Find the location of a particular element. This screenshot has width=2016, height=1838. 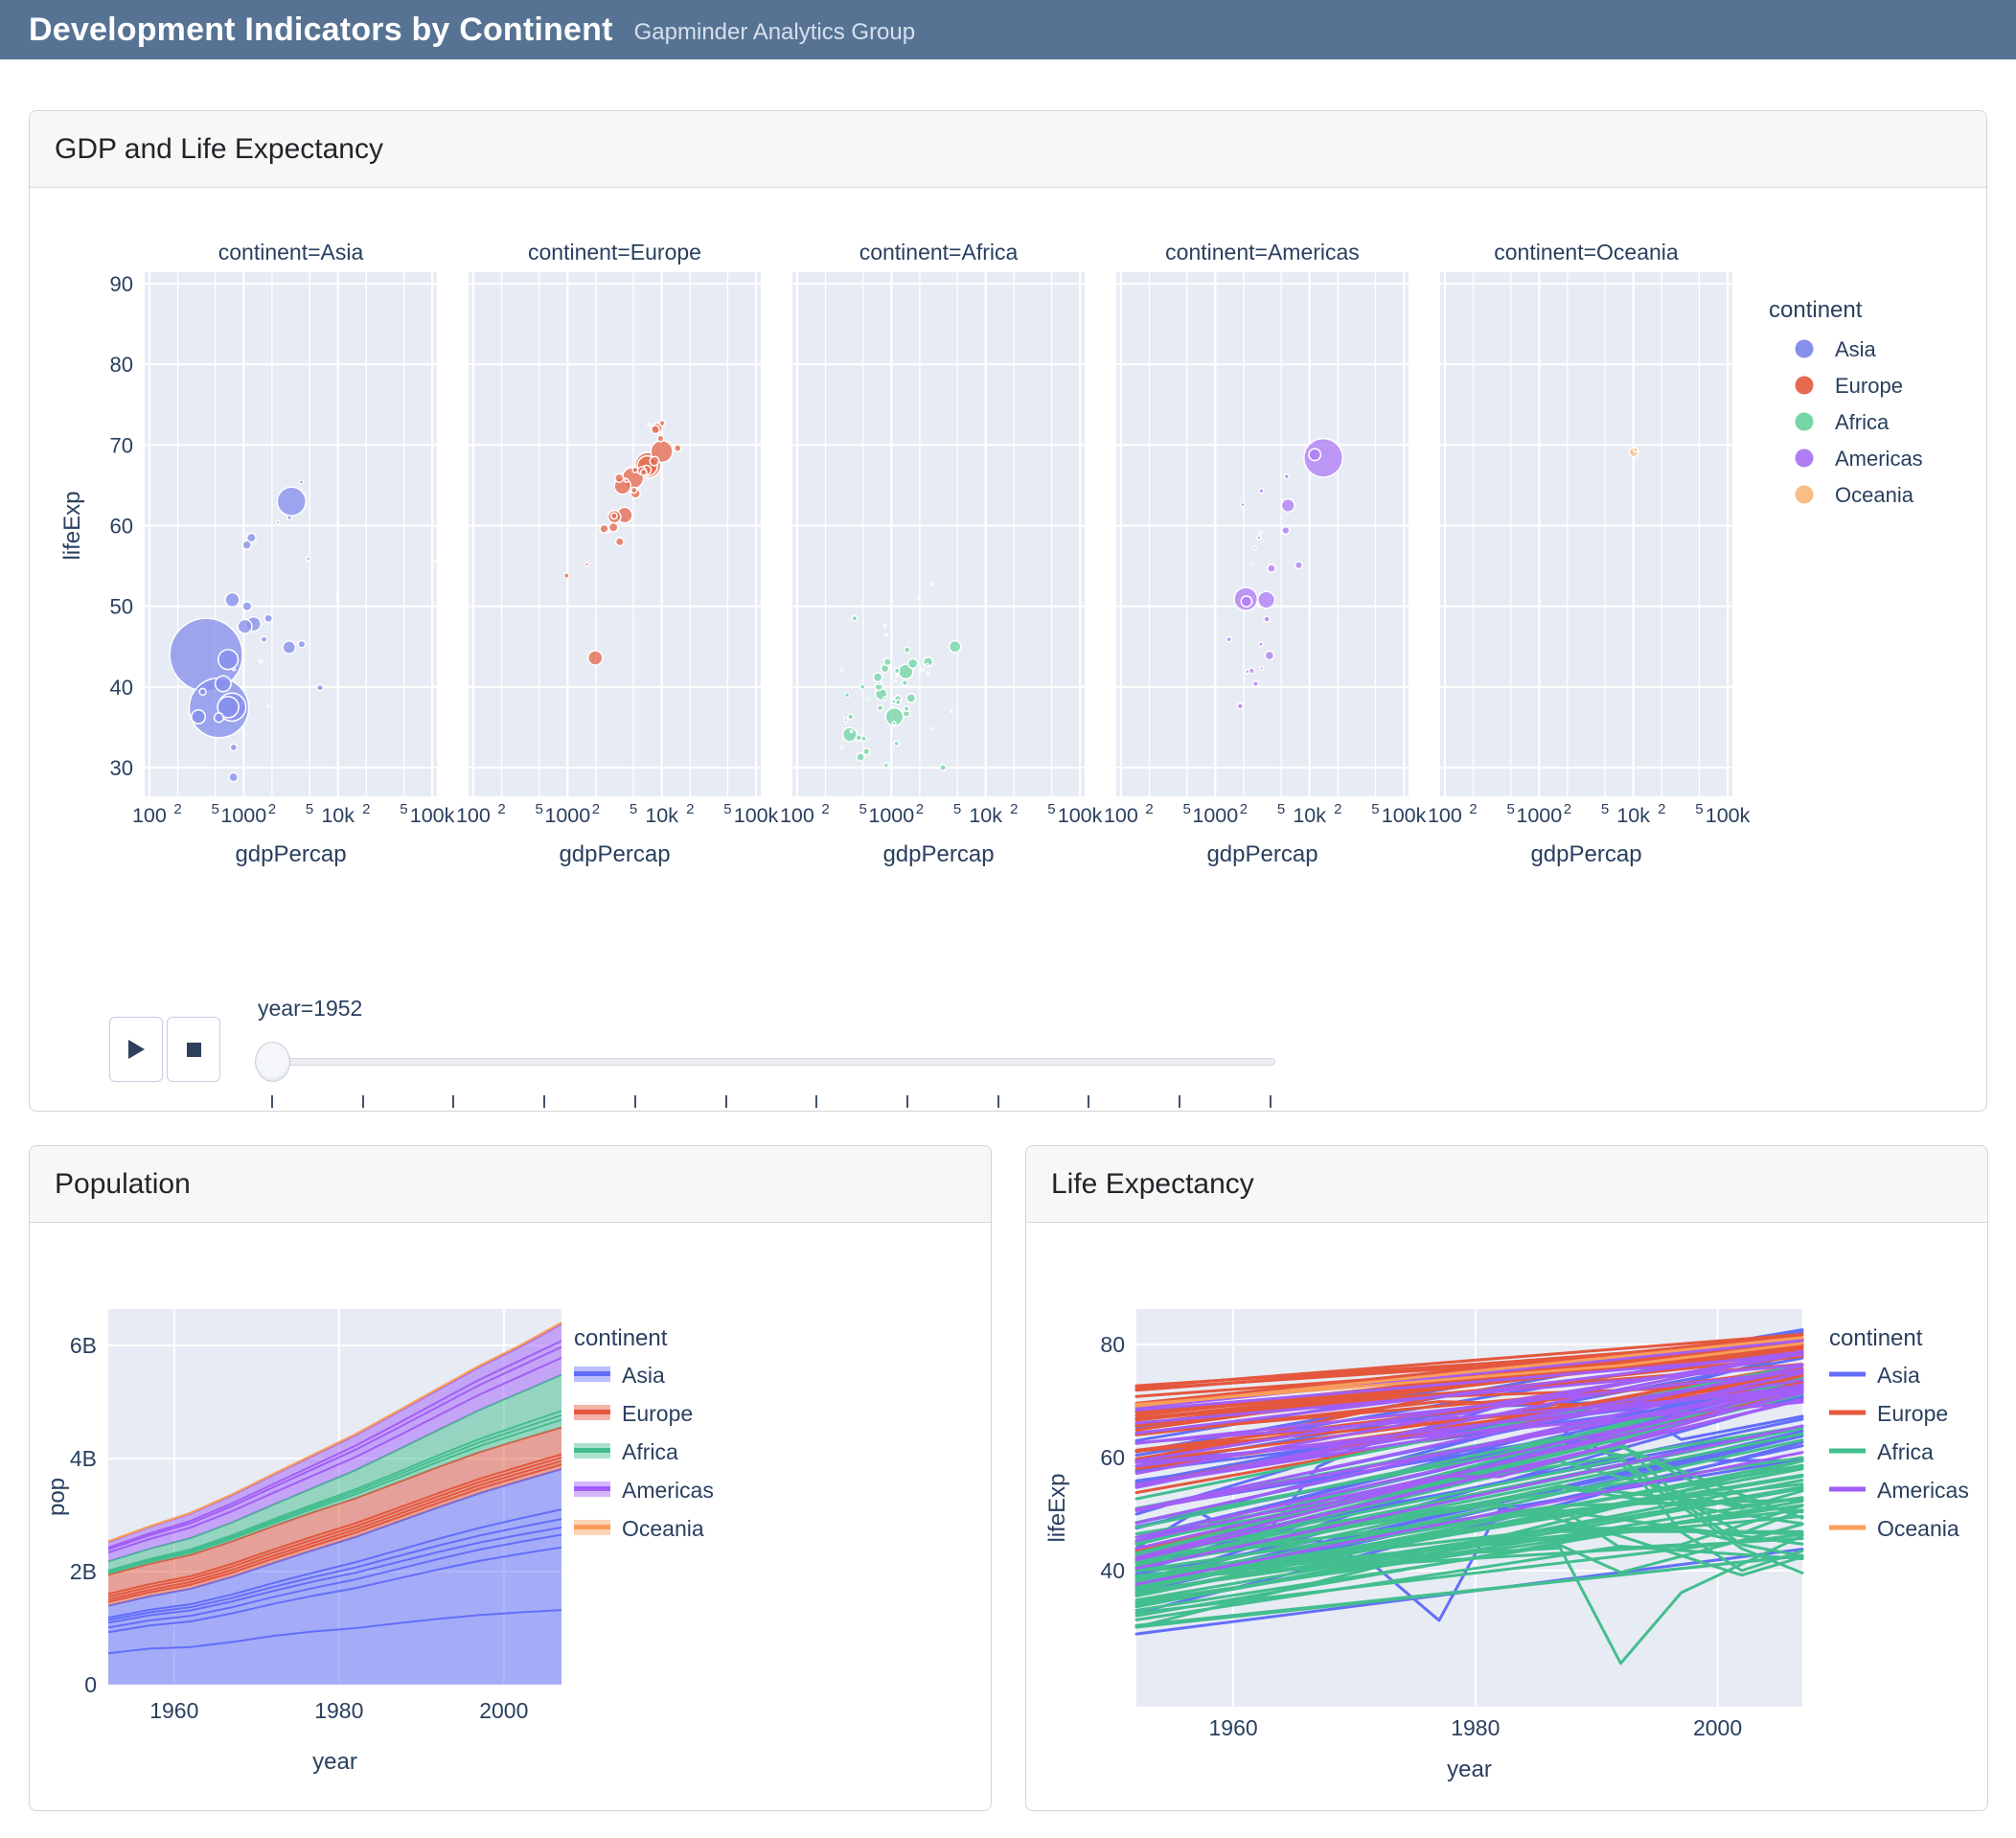

area-band-indonesia is located at coordinates (334, 1584).